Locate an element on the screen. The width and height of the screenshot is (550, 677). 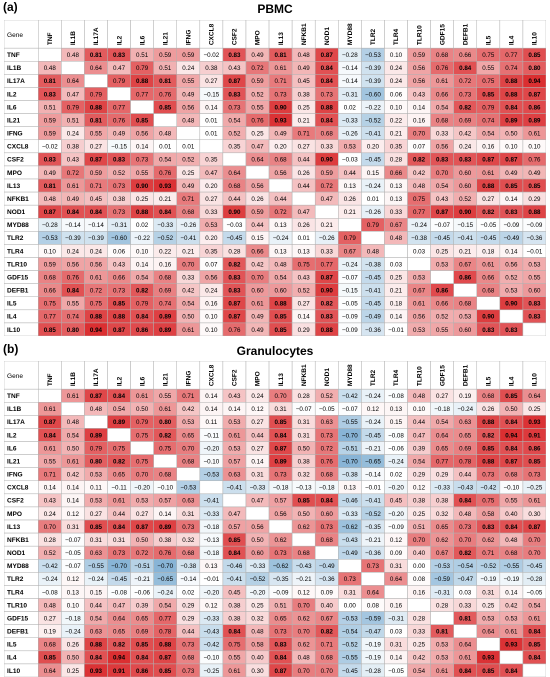
hm1-value-gdf15-il2: 0.64 is located at coordinates (119, 618).